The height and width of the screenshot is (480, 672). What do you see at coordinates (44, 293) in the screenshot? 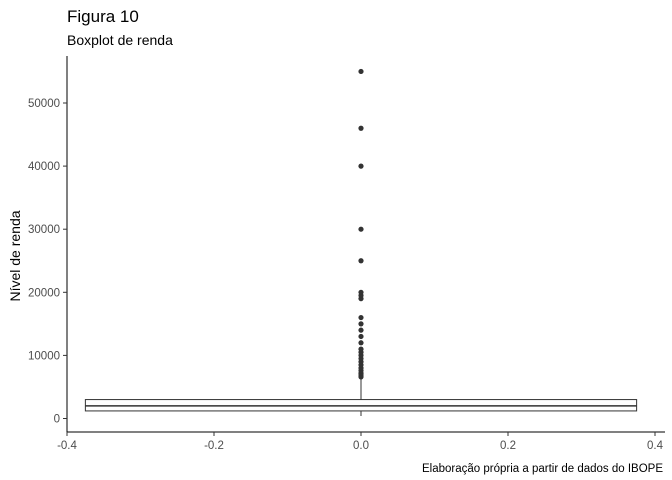
I see `y-tick-label: 20000` at bounding box center [44, 293].